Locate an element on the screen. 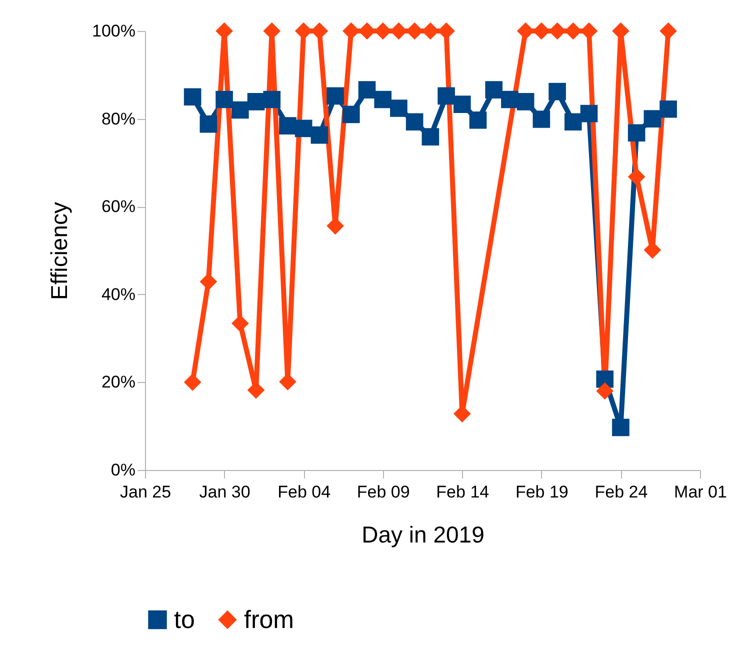 The width and height of the screenshot is (744, 659). x-tick-label: Jan 30 is located at coordinates (224, 492).